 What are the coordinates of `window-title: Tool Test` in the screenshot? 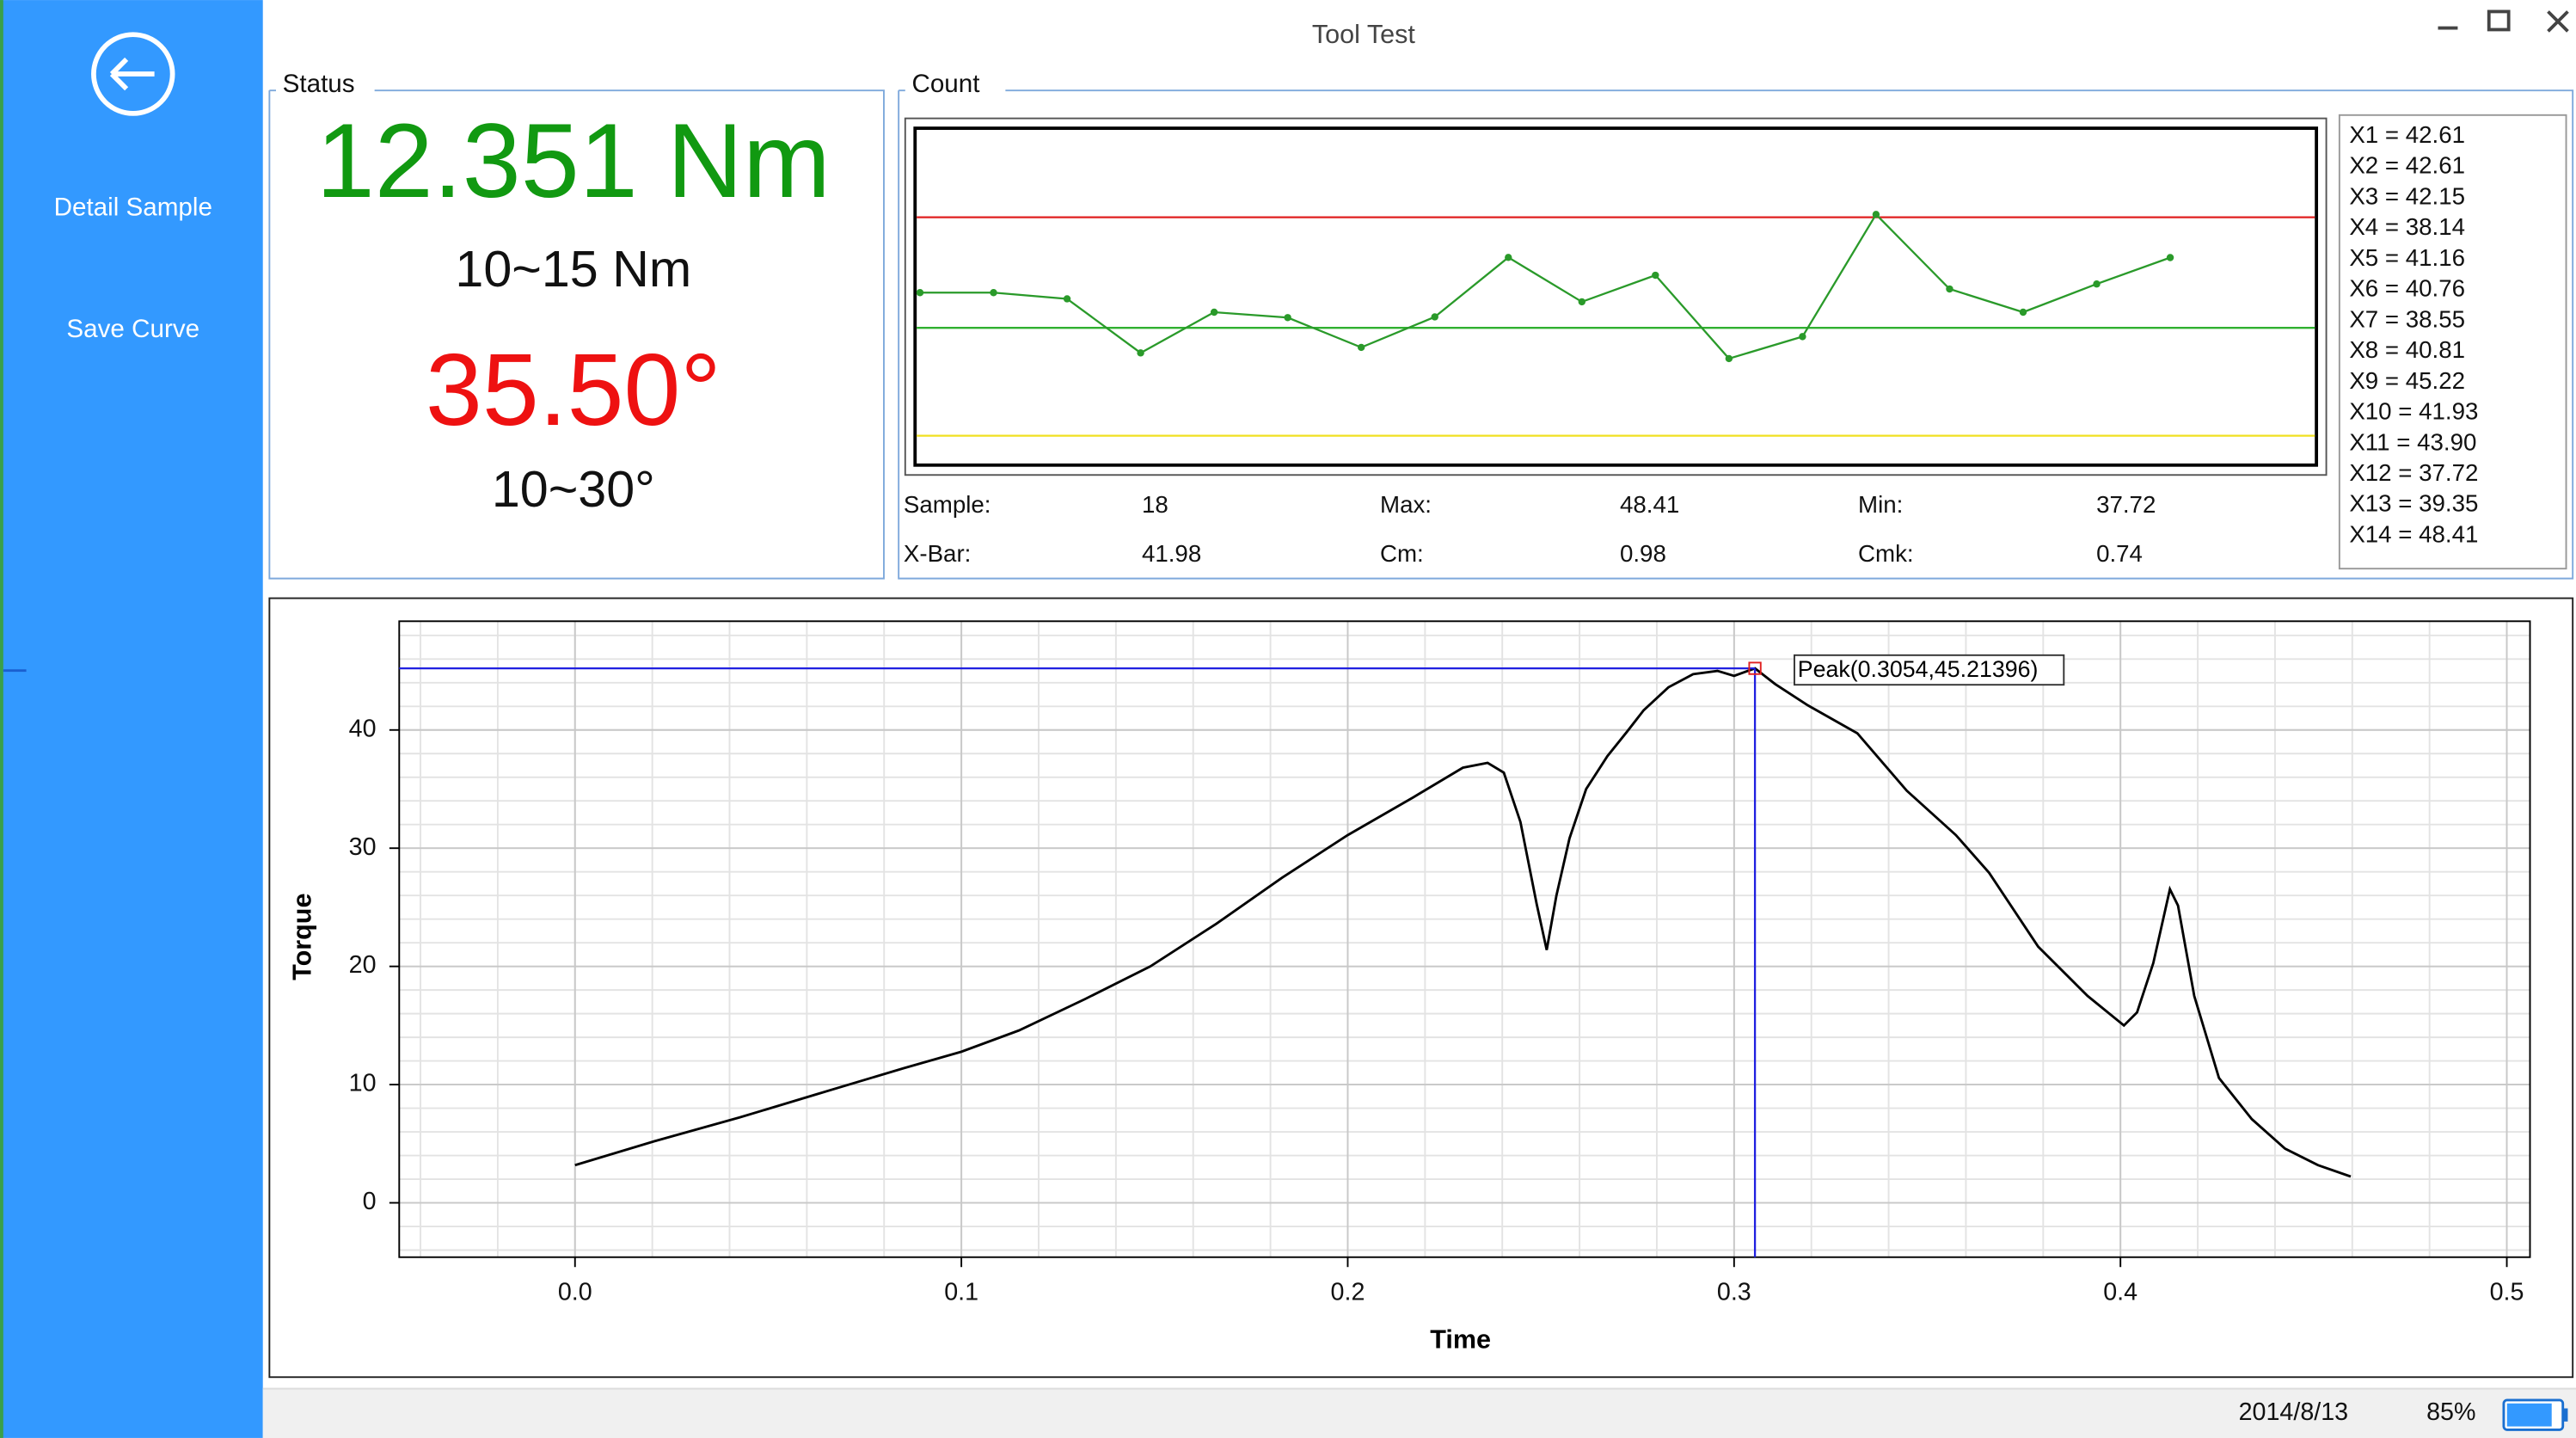 It's located at (1364, 35).